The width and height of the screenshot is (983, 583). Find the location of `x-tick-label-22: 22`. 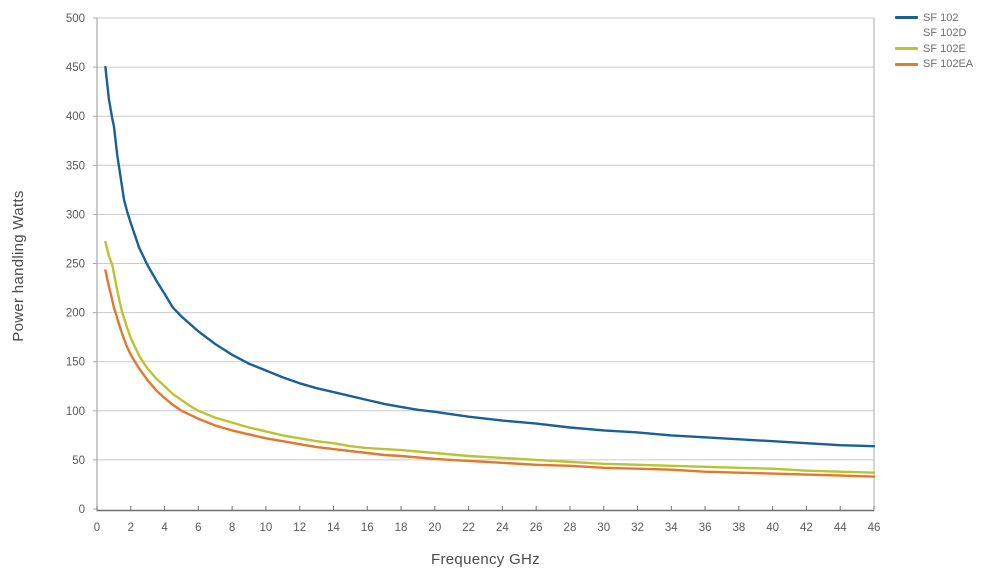

x-tick-label-22: 22 is located at coordinates (468, 528).